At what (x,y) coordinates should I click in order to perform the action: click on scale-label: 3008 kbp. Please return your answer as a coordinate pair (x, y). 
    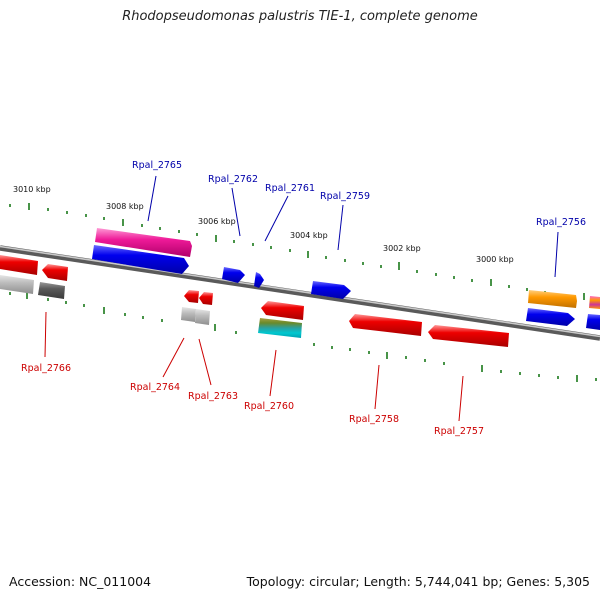
    Looking at the image, I should click on (125, 206).